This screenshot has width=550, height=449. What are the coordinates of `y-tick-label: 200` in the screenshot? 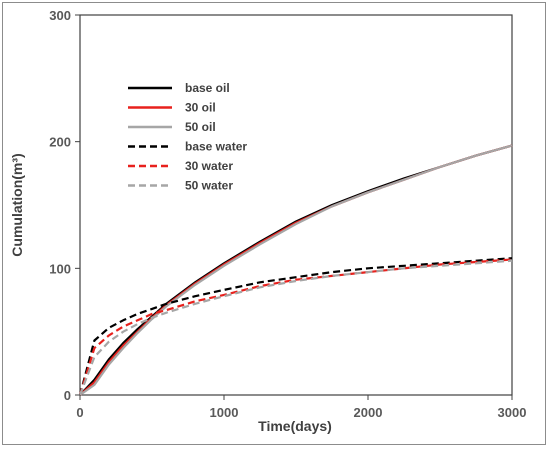 It's located at (60, 142).